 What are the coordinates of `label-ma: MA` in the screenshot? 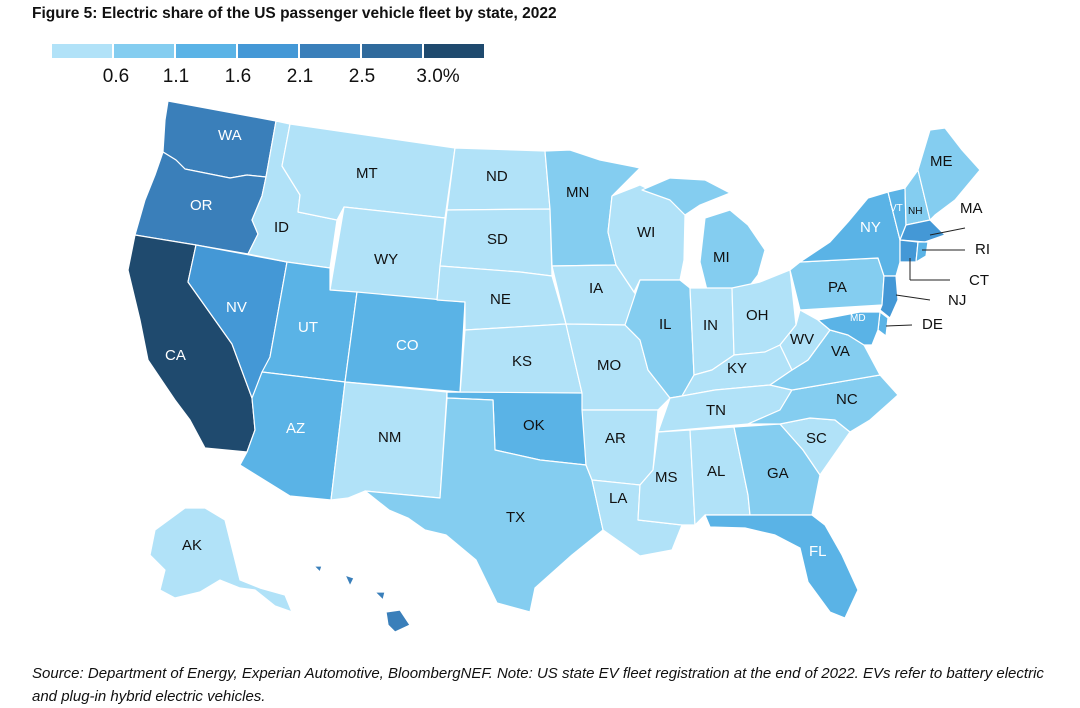 It's located at (971, 208).